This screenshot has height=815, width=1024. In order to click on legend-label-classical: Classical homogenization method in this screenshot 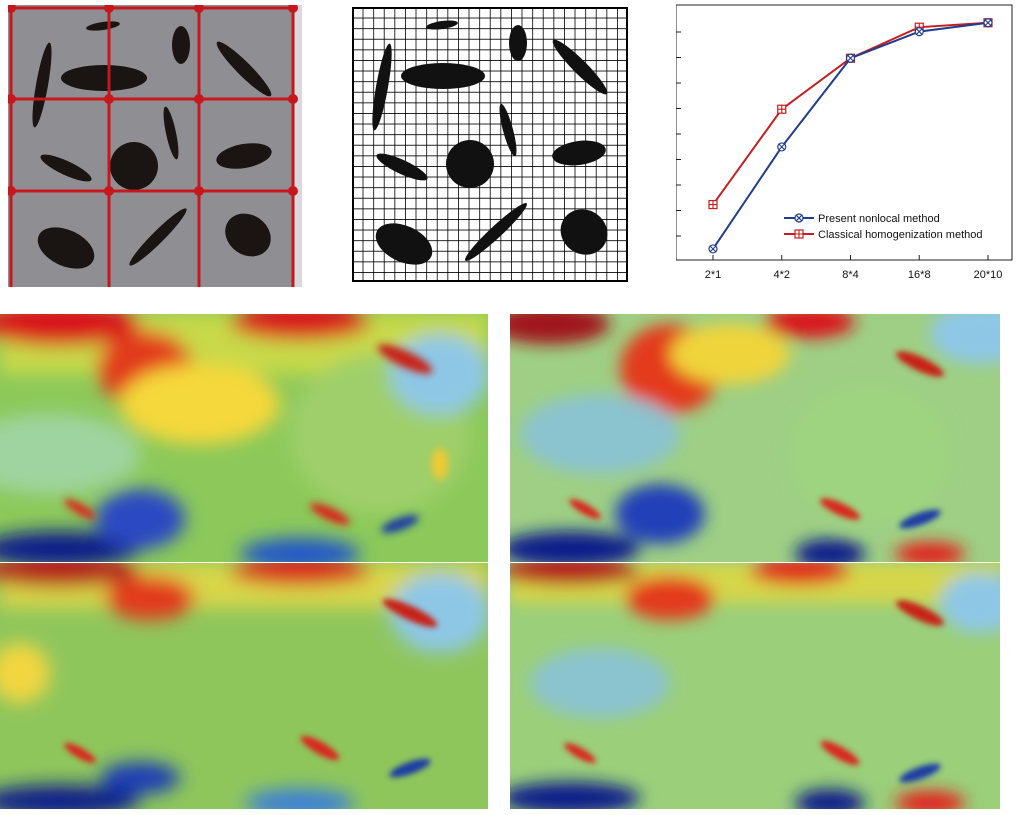, I will do `click(900, 235)`.